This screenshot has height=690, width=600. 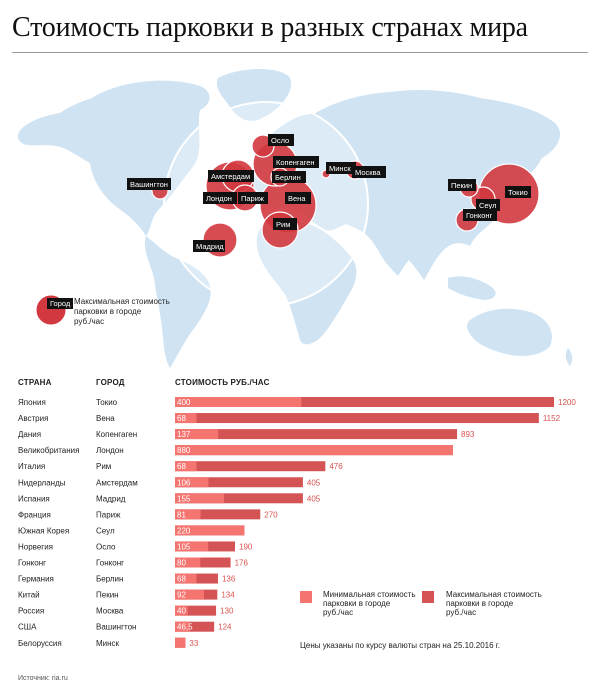 I want to click on bar-min-label: 106, so click(x=184, y=482).